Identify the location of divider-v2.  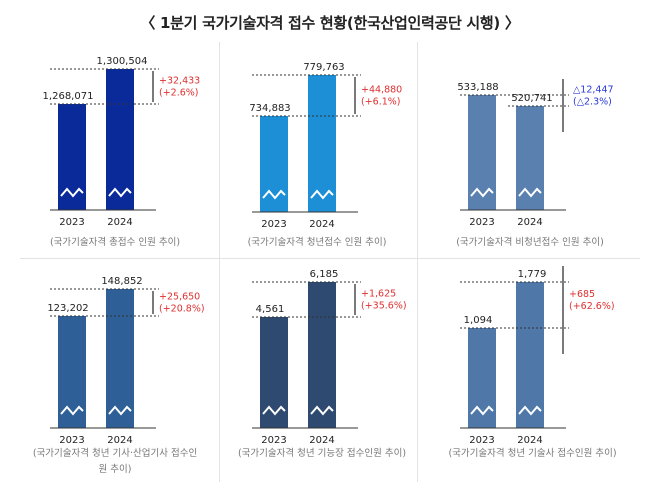
(417, 262).